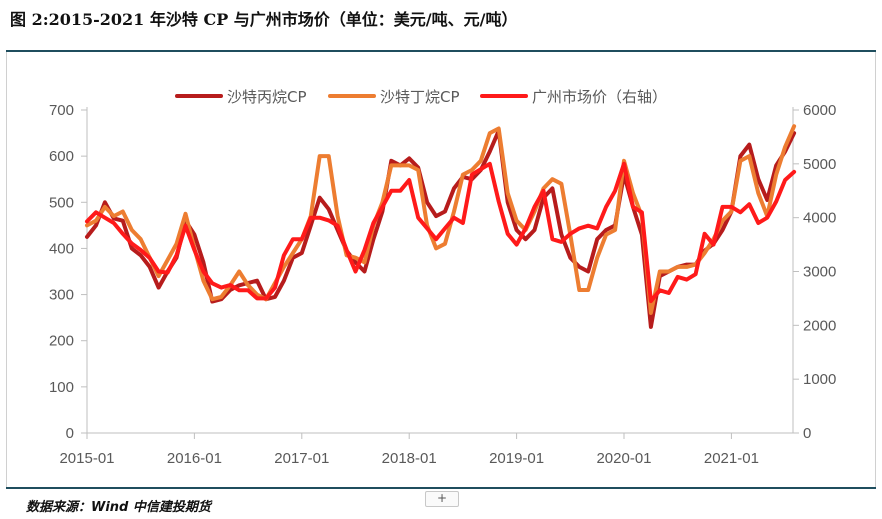 This screenshot has width=882, height=519. I want to click on y-right-tick-label: 4000, so click(819, 218).